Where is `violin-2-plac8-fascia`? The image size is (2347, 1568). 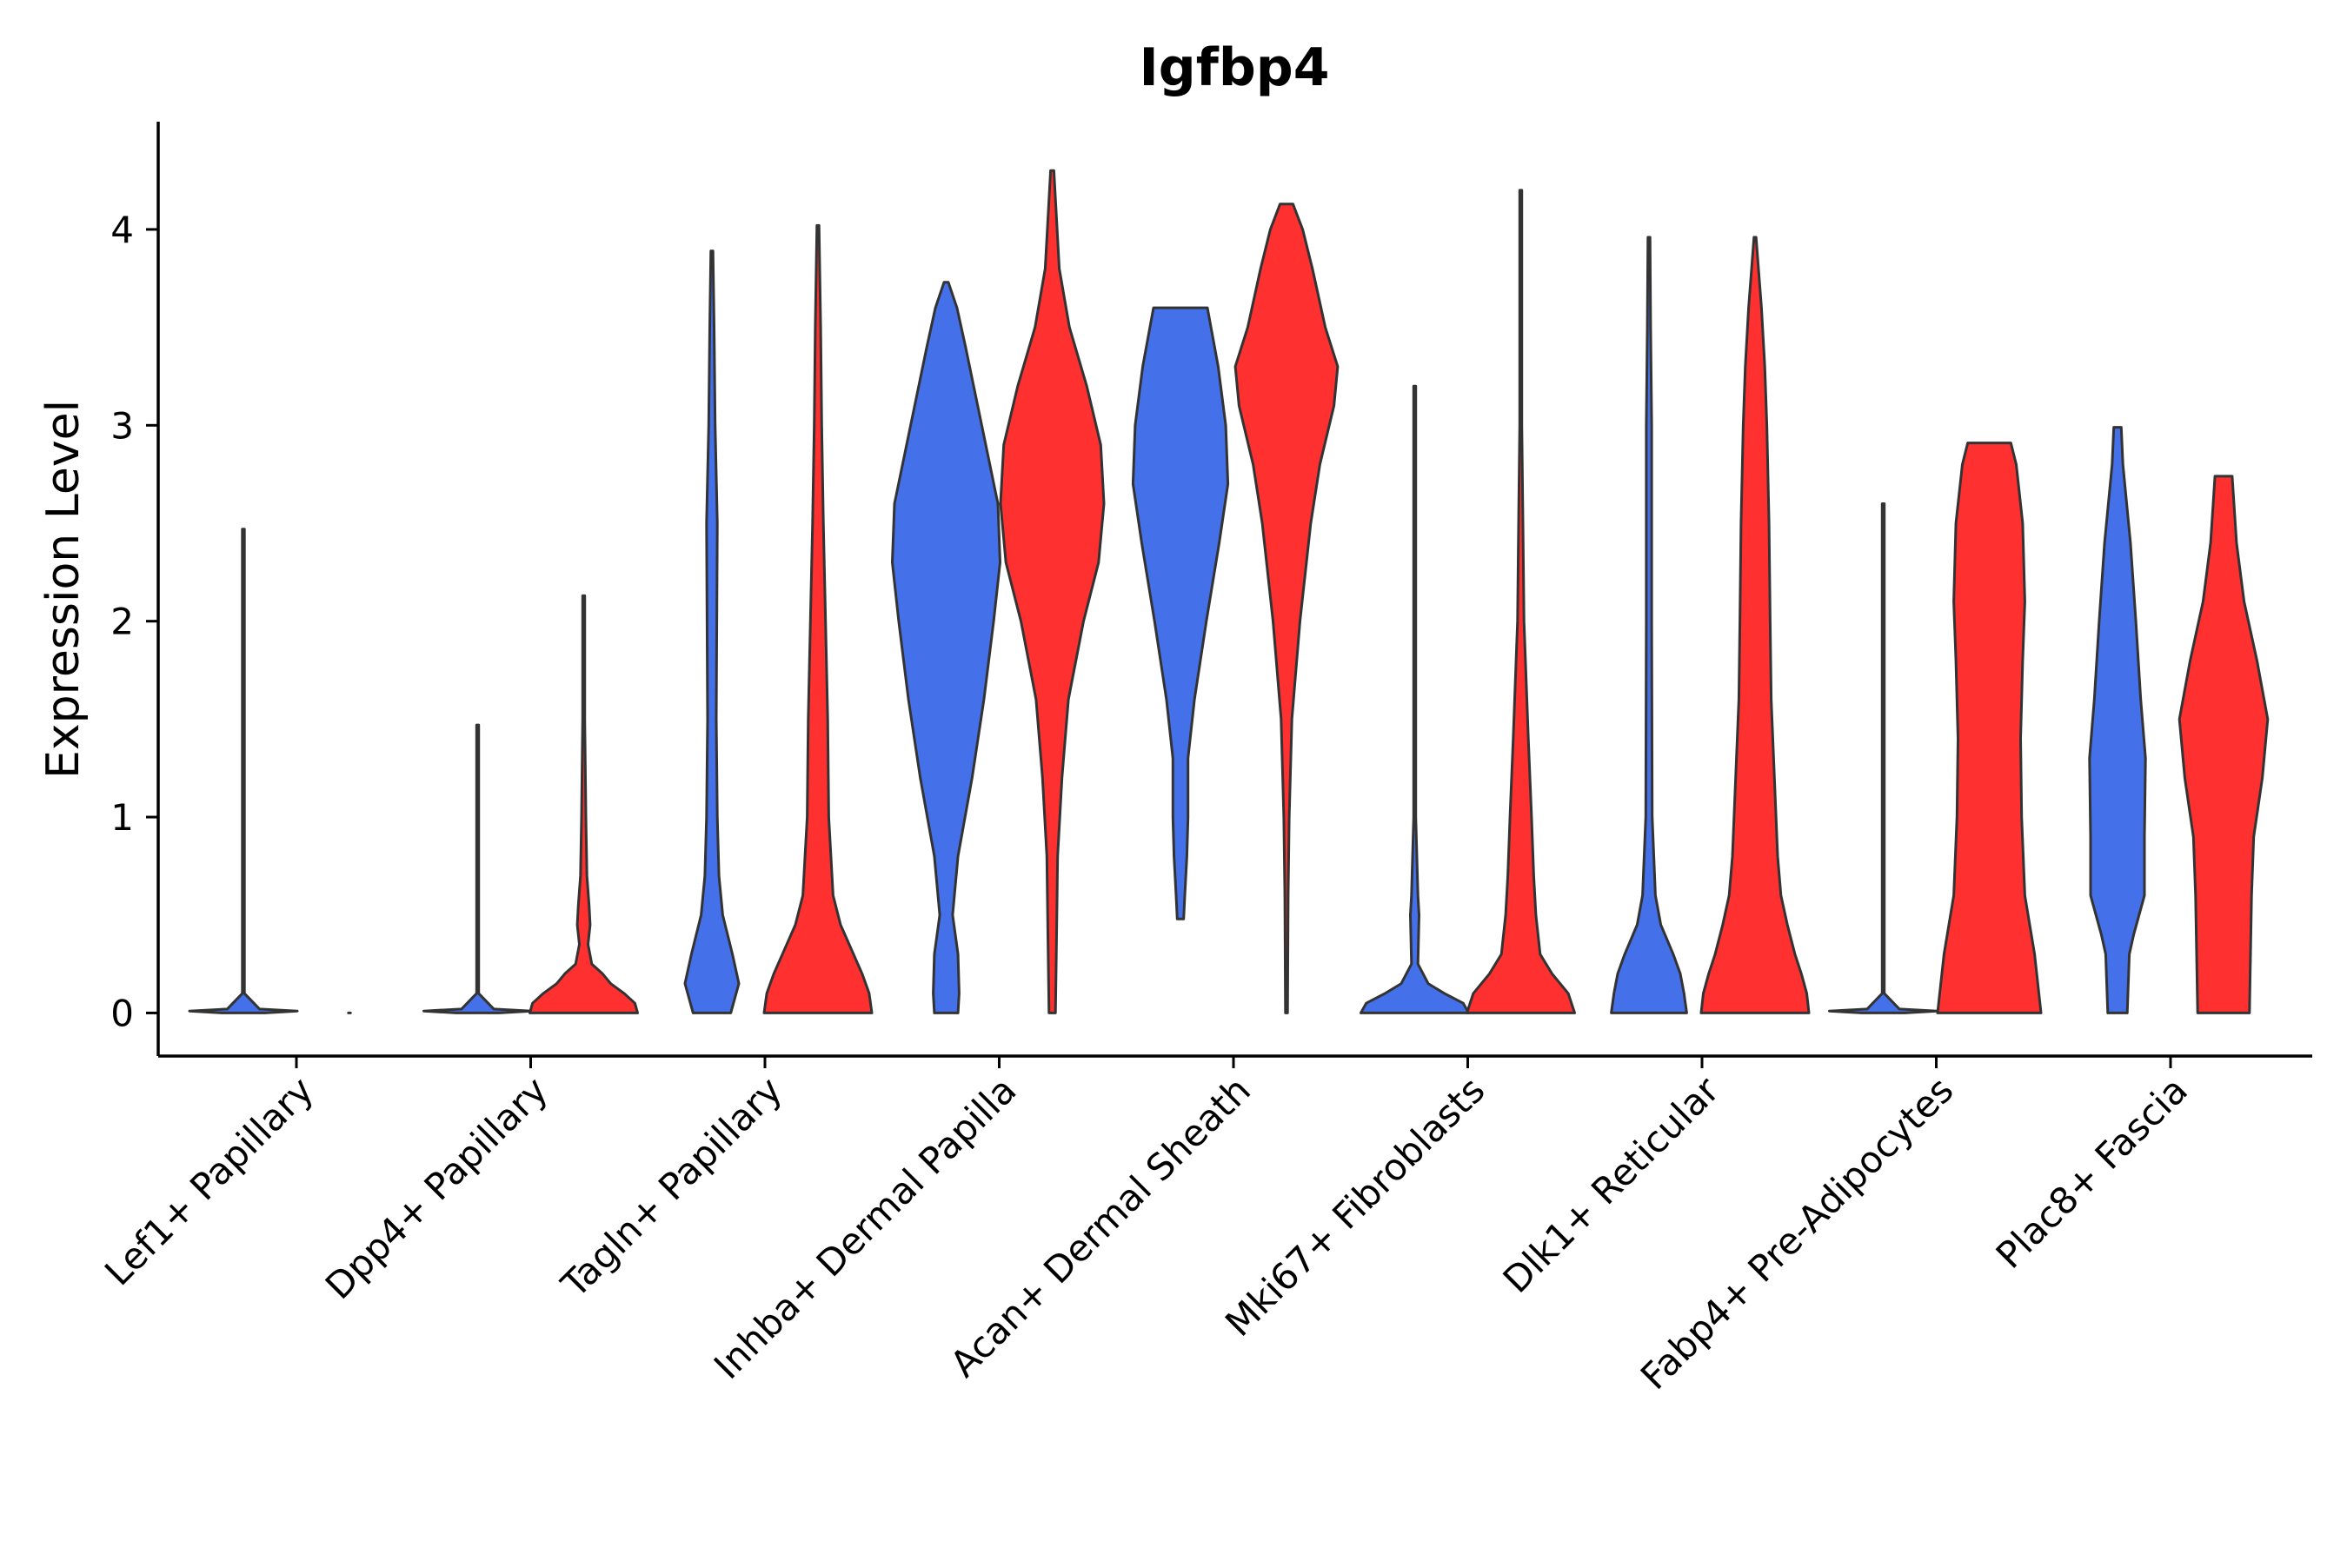
violin-2-plac8-fascia is located at coordinates (2223, 744).